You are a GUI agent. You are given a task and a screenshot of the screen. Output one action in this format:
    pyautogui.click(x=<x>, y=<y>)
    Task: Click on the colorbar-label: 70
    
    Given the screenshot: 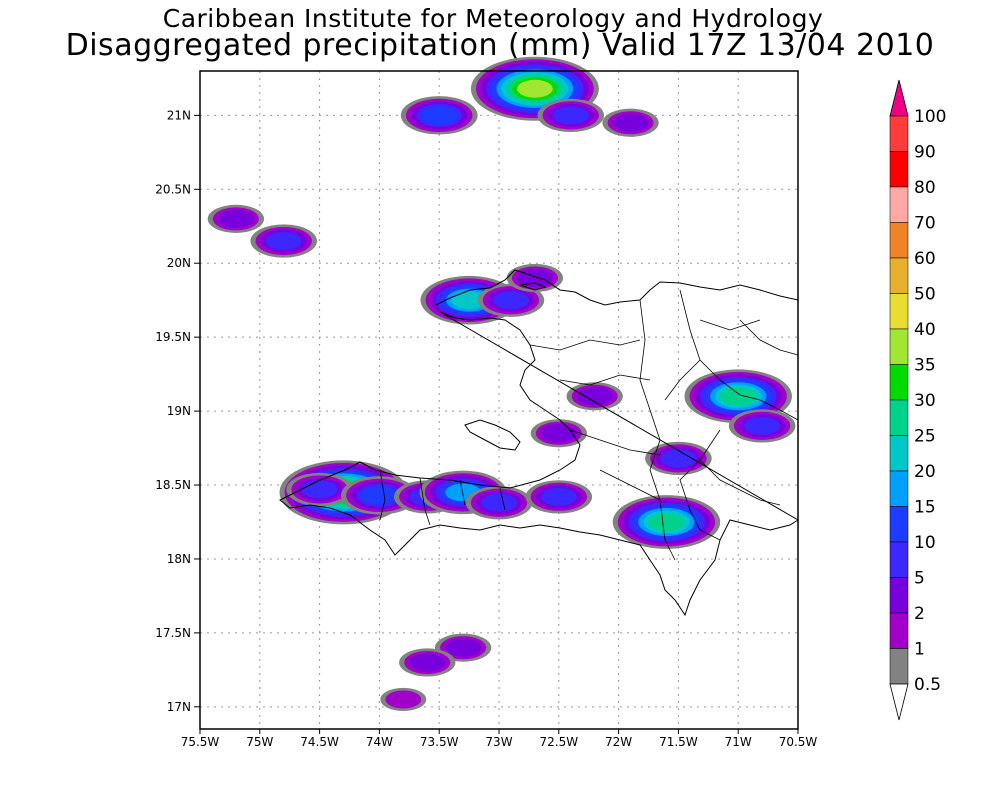 What is the action you would take?
    pyautogui.click(x=925, y=224)
    